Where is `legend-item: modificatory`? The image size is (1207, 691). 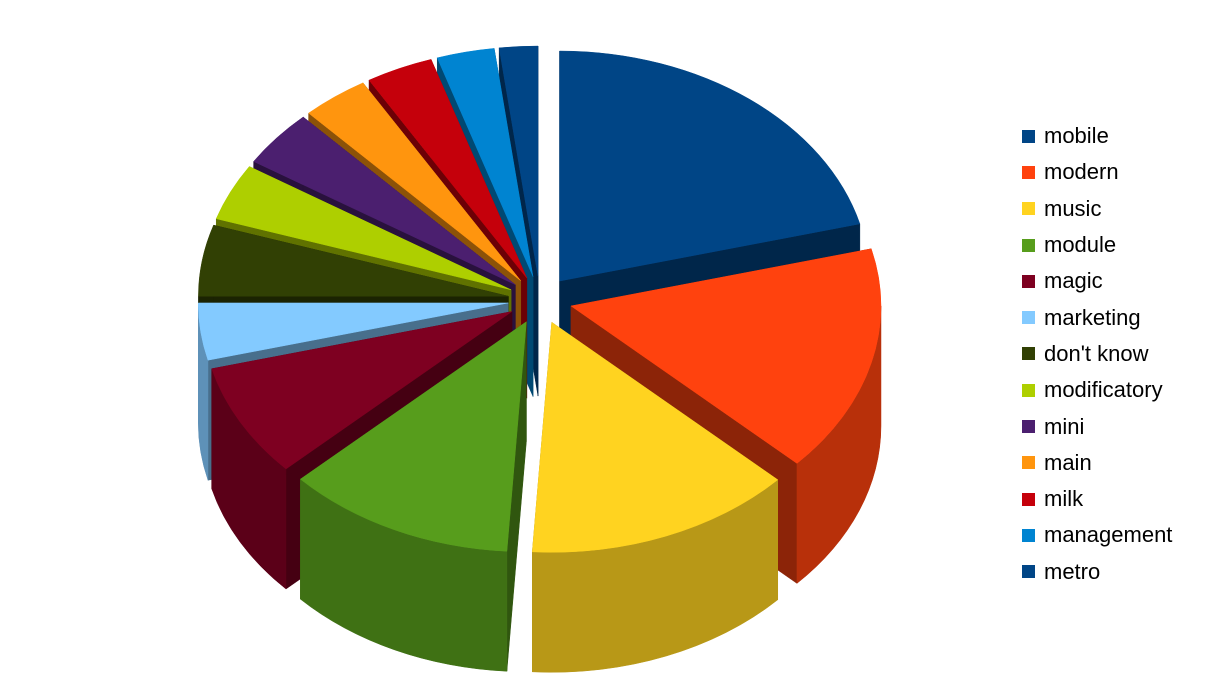 legend-item: modificatory is located at coordinates (1097, 390).